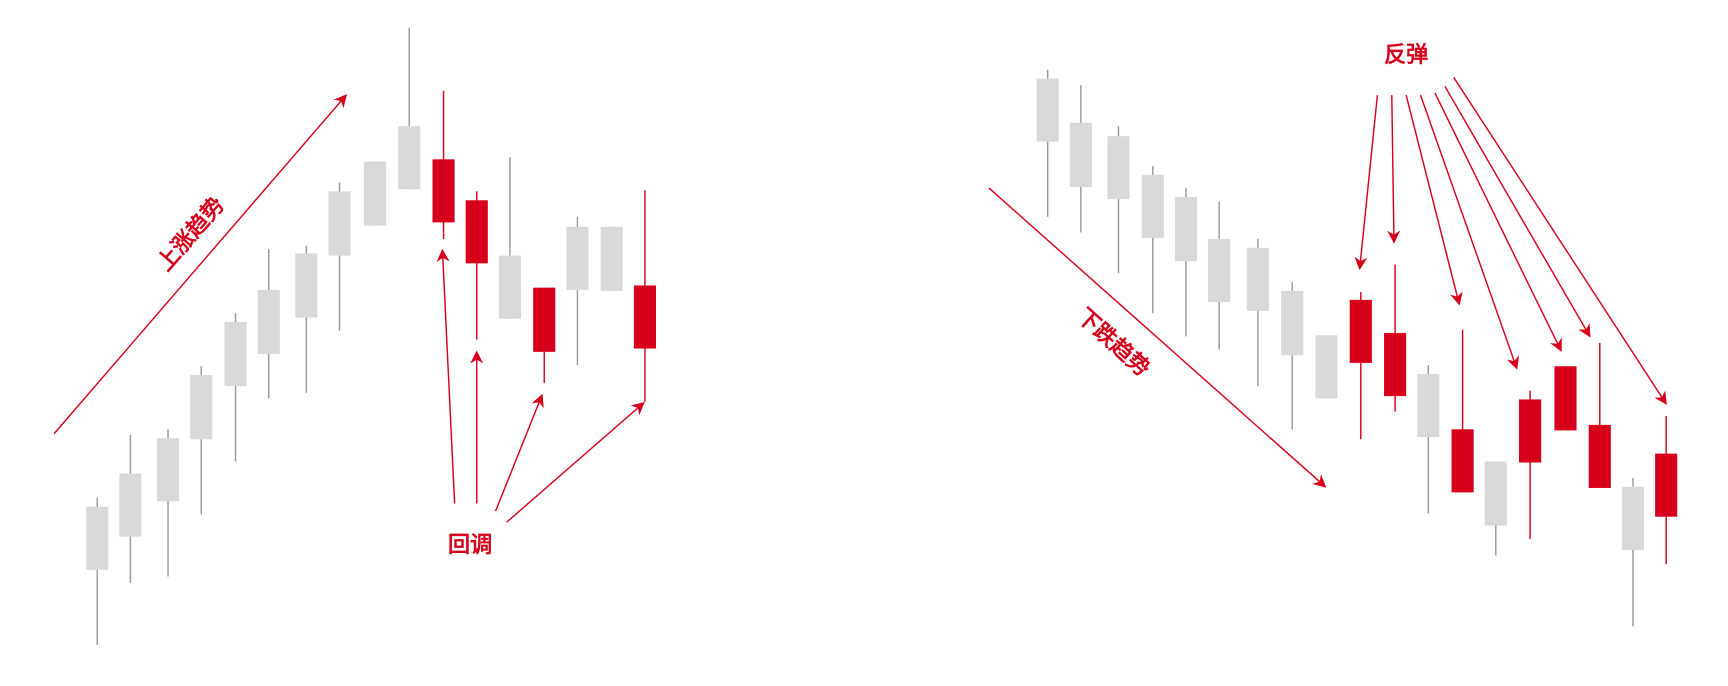 The height and width of the screenshot is (686, 1728). I want to click on pullback-label: 回调, so click(470, 545).